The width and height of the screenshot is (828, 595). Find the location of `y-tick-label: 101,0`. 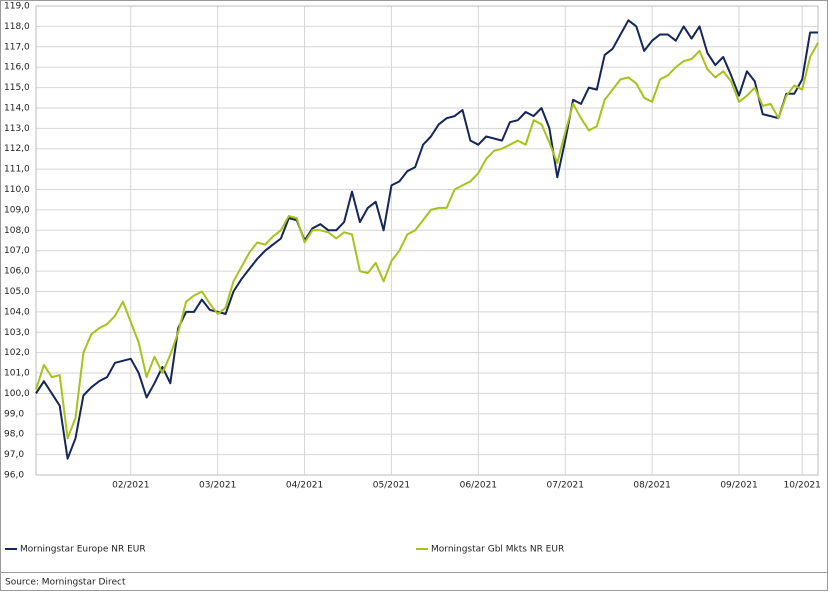

y-tick-label: 101,0 is located at coordinates (17, 374).